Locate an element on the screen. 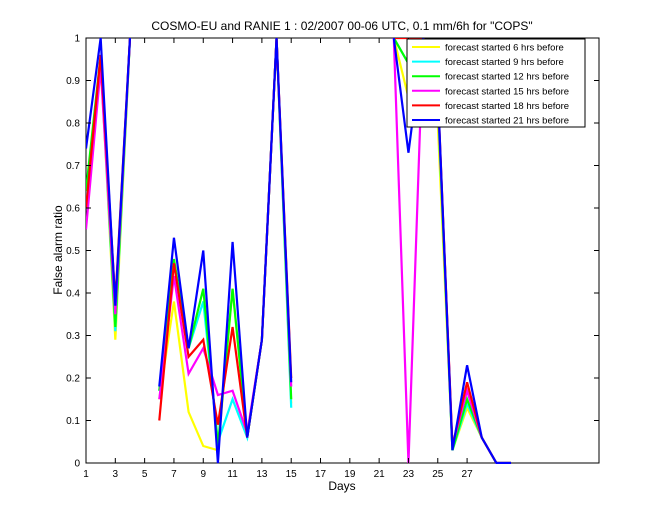 The width and height of the screenshot is (660, 520). x-tick-label: 23 is located at coordinates (409, 474).